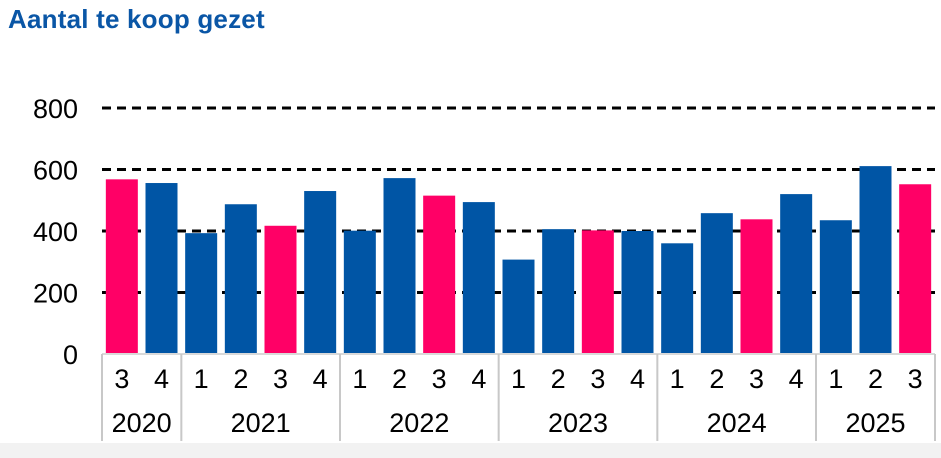 The width and height of the screenshot is (941, 458). Describe the element at coordinates (470, 450) in the screenshot. I see `bottom-band` at that location.